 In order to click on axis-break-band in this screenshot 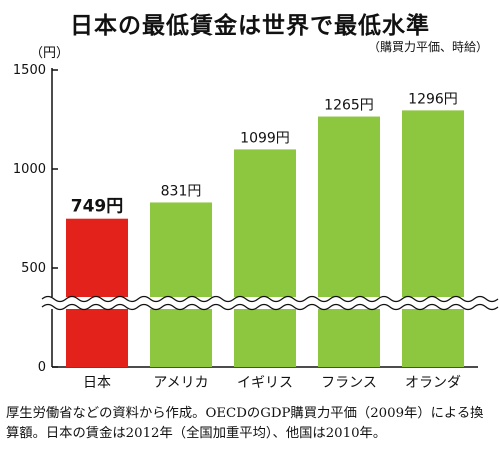, I will do `click(262, 303)`.